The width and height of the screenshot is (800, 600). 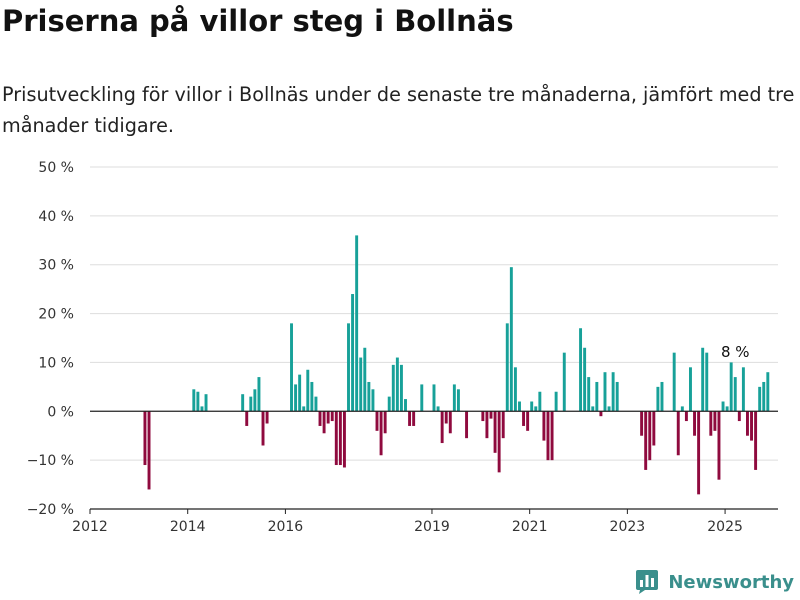 I want to click on y-tick-label: 0 %, so click(x=60, y=412).